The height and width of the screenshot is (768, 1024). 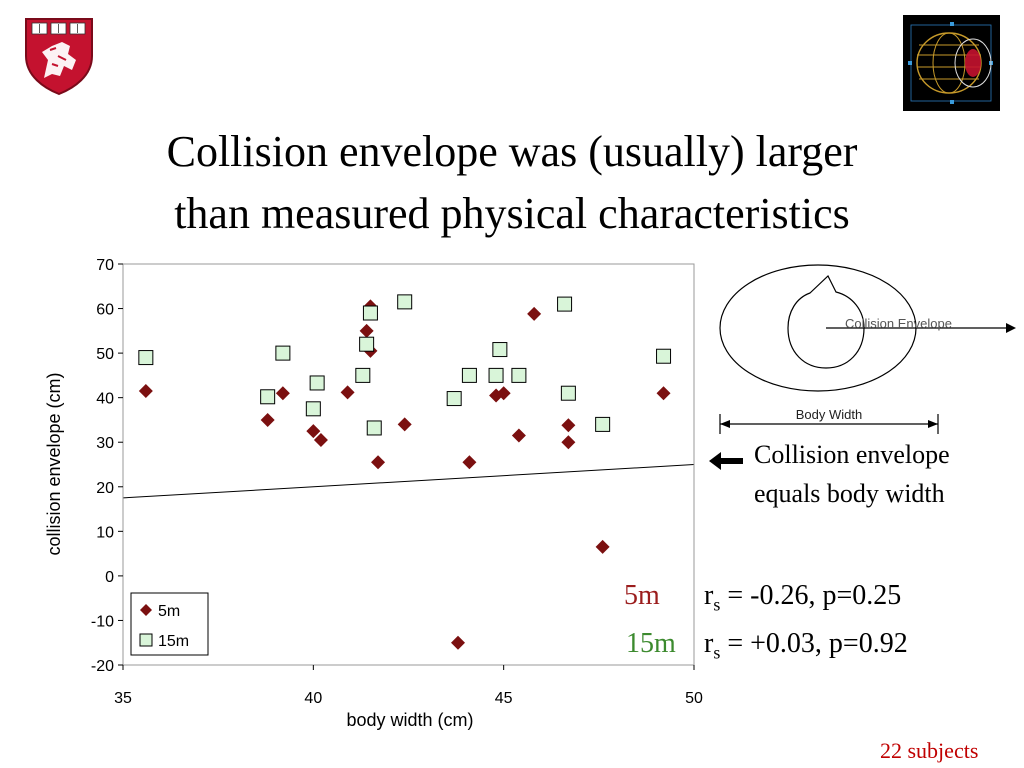 What do you see at coordinates (105, 399) in the screenshot?
I see `y-tick-label: 40` at bounding box center [105, 399].